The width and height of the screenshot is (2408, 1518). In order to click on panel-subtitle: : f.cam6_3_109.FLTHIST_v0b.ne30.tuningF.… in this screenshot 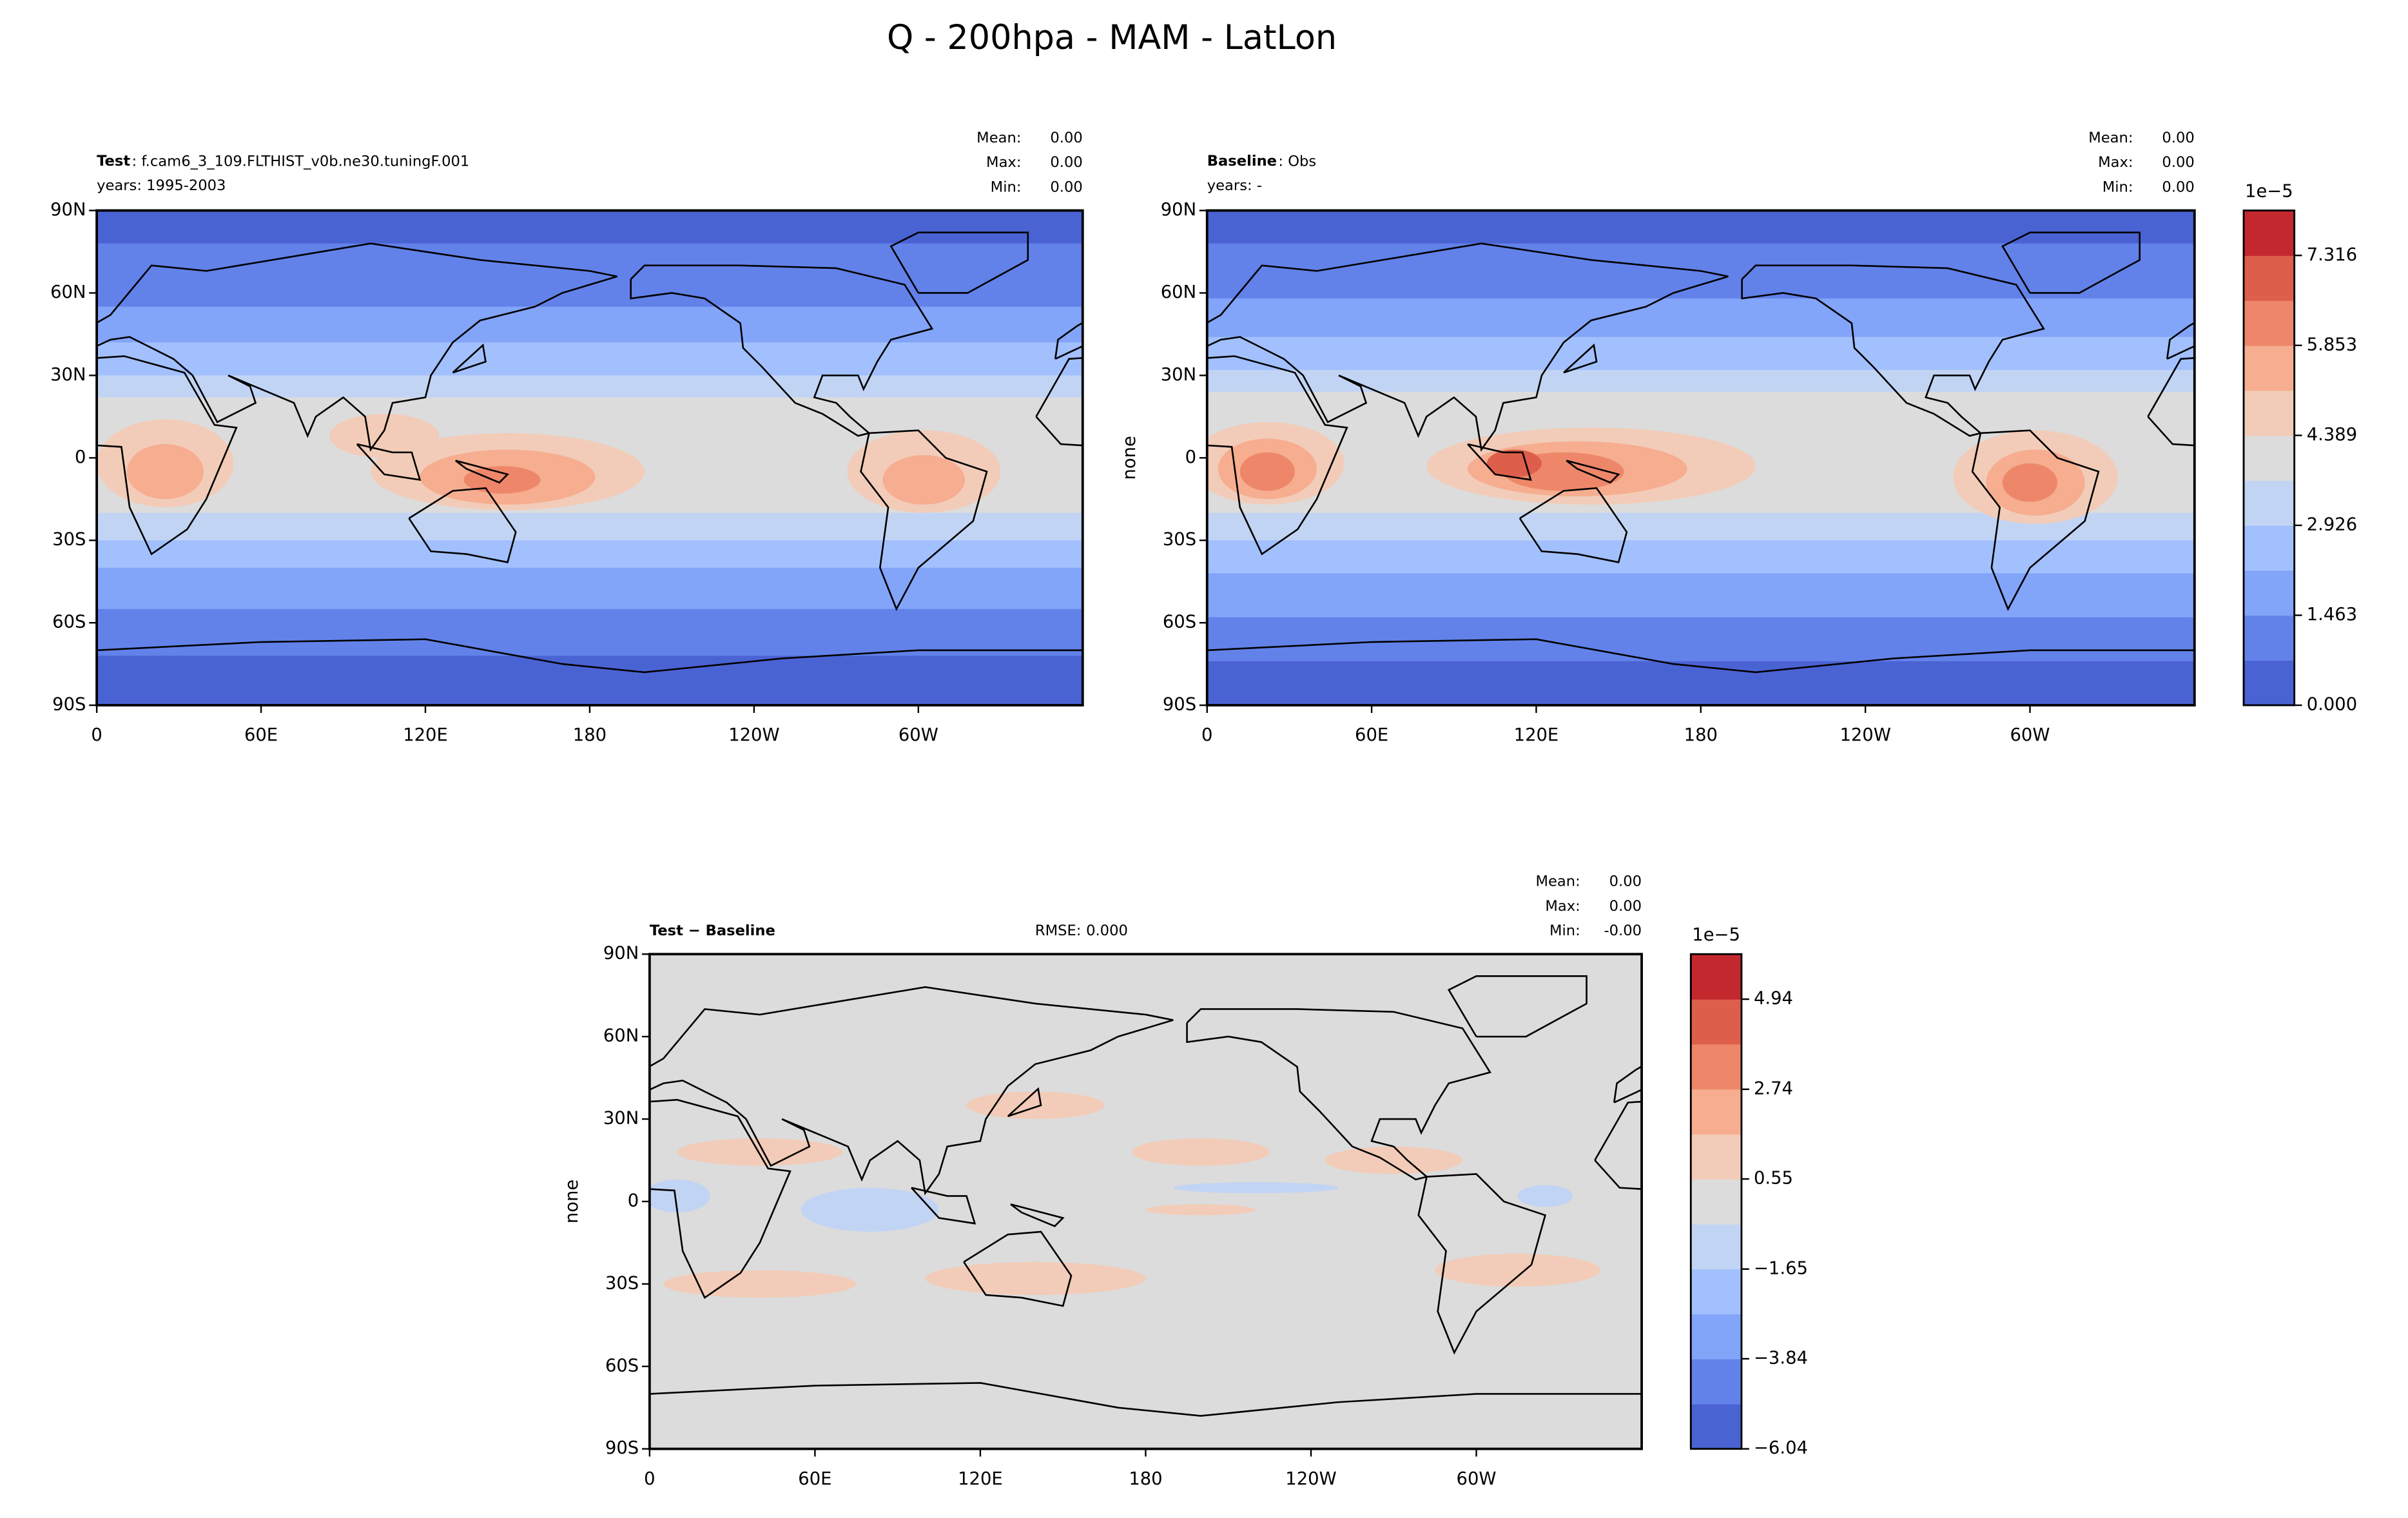, I will do `click(301, 161)`.